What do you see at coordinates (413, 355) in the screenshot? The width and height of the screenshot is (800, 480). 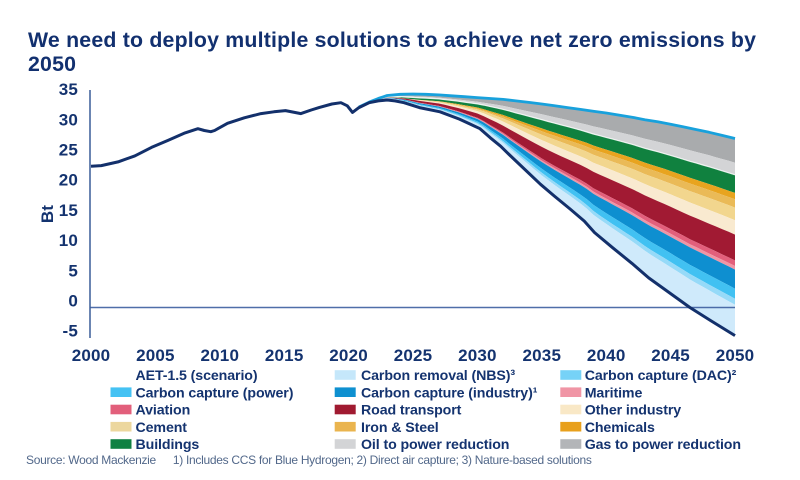 I see `svg-text: 2025` at bounding box center [413, 355].